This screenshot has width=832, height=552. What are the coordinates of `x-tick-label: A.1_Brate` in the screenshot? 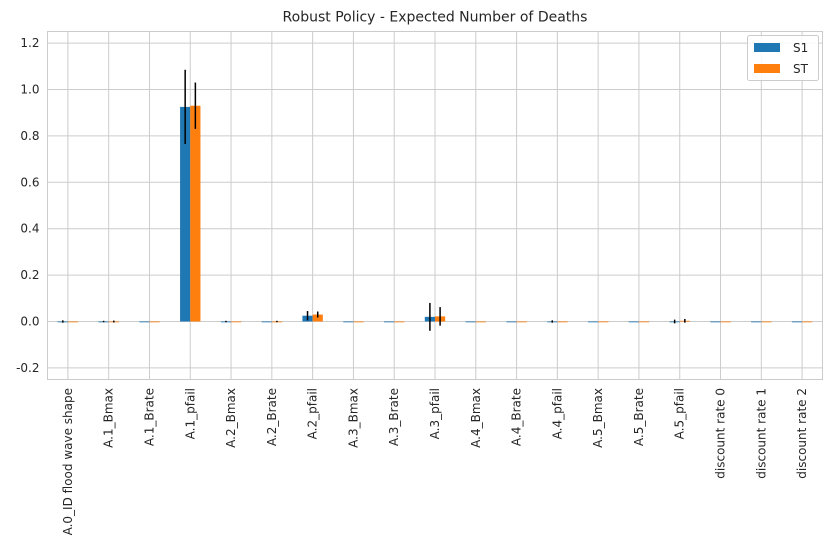 It's located at (149, 417).